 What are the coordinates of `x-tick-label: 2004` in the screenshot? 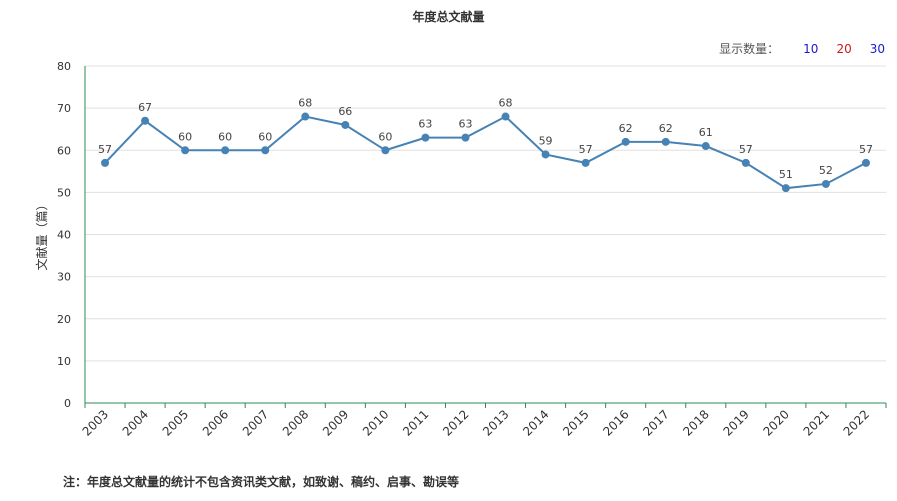 It's located at (135, 422).